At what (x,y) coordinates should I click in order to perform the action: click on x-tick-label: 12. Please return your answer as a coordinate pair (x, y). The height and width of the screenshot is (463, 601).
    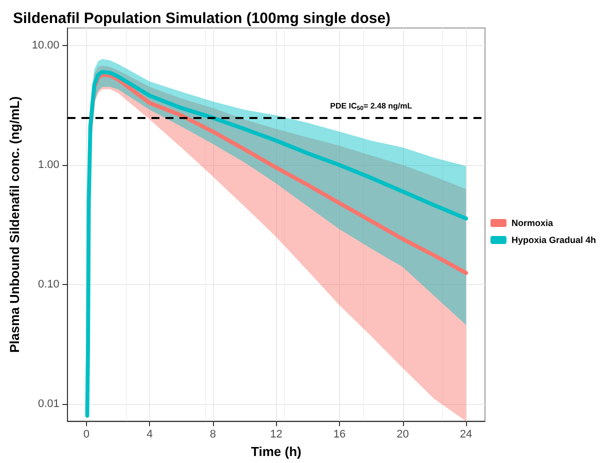
    Looking at the image, I should click on (276, 434).